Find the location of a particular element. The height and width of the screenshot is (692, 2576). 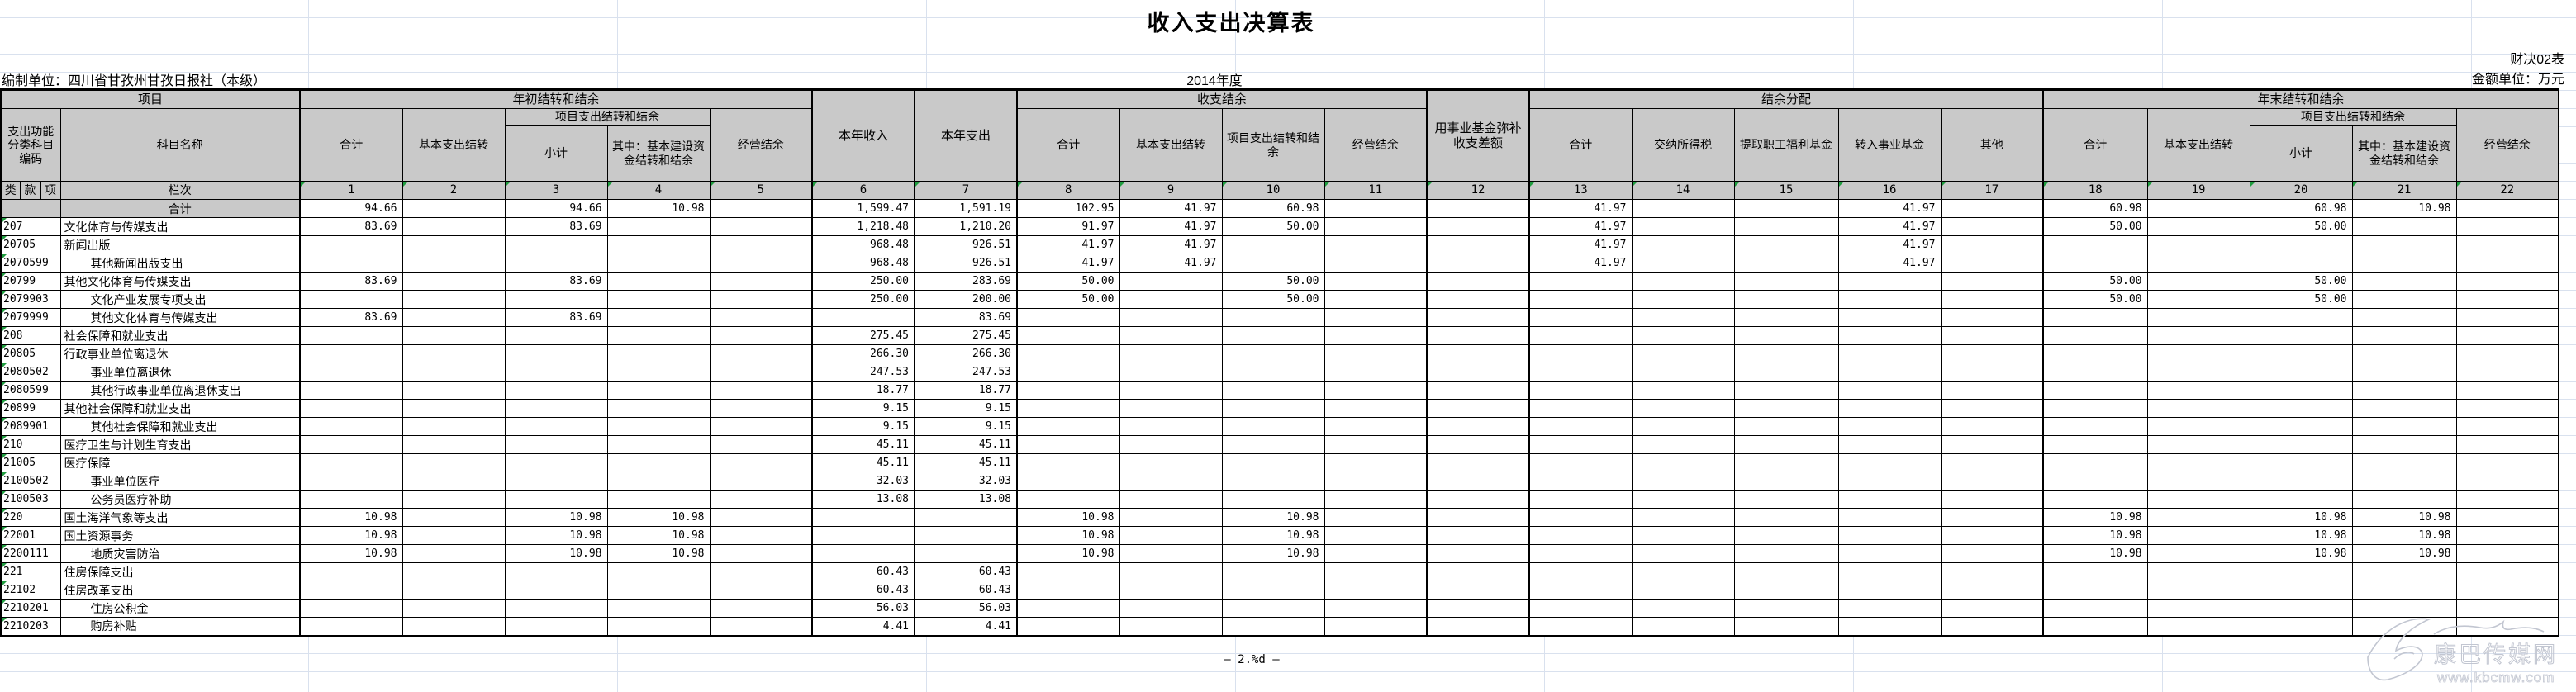

value-cell-col7: 275.45 is located at coordinates (966, 336).